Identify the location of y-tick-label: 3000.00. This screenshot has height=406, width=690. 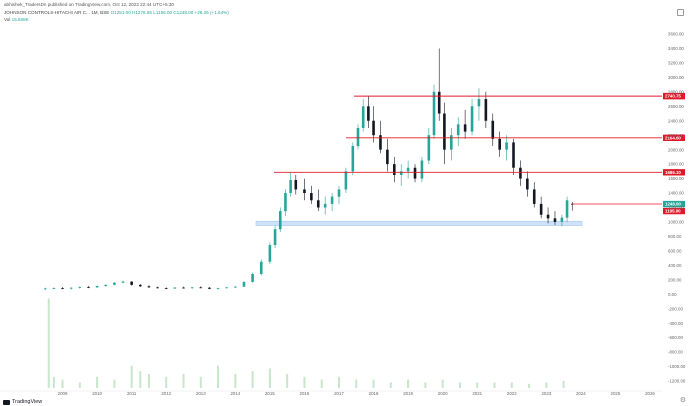
(676, 77).